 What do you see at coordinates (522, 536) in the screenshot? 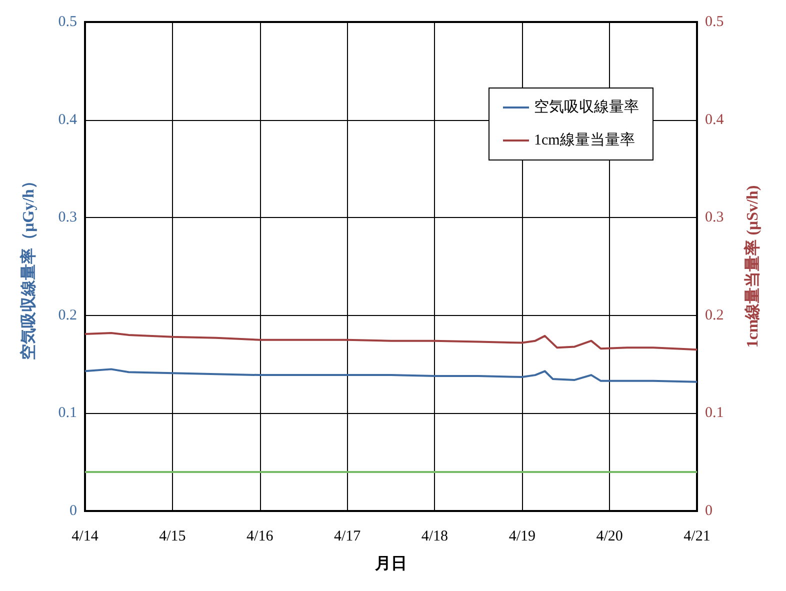
I see `x-tick-label: 4/19` at bounding box center [522, 536].